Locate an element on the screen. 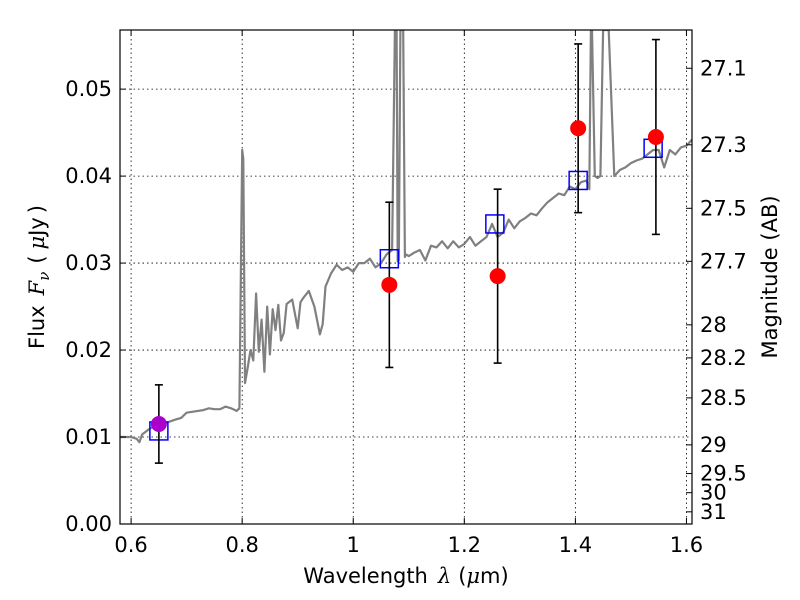 This screenshot has width=800, height=600. y-tick-label: 0.05 is located at coordinates (88, 89).